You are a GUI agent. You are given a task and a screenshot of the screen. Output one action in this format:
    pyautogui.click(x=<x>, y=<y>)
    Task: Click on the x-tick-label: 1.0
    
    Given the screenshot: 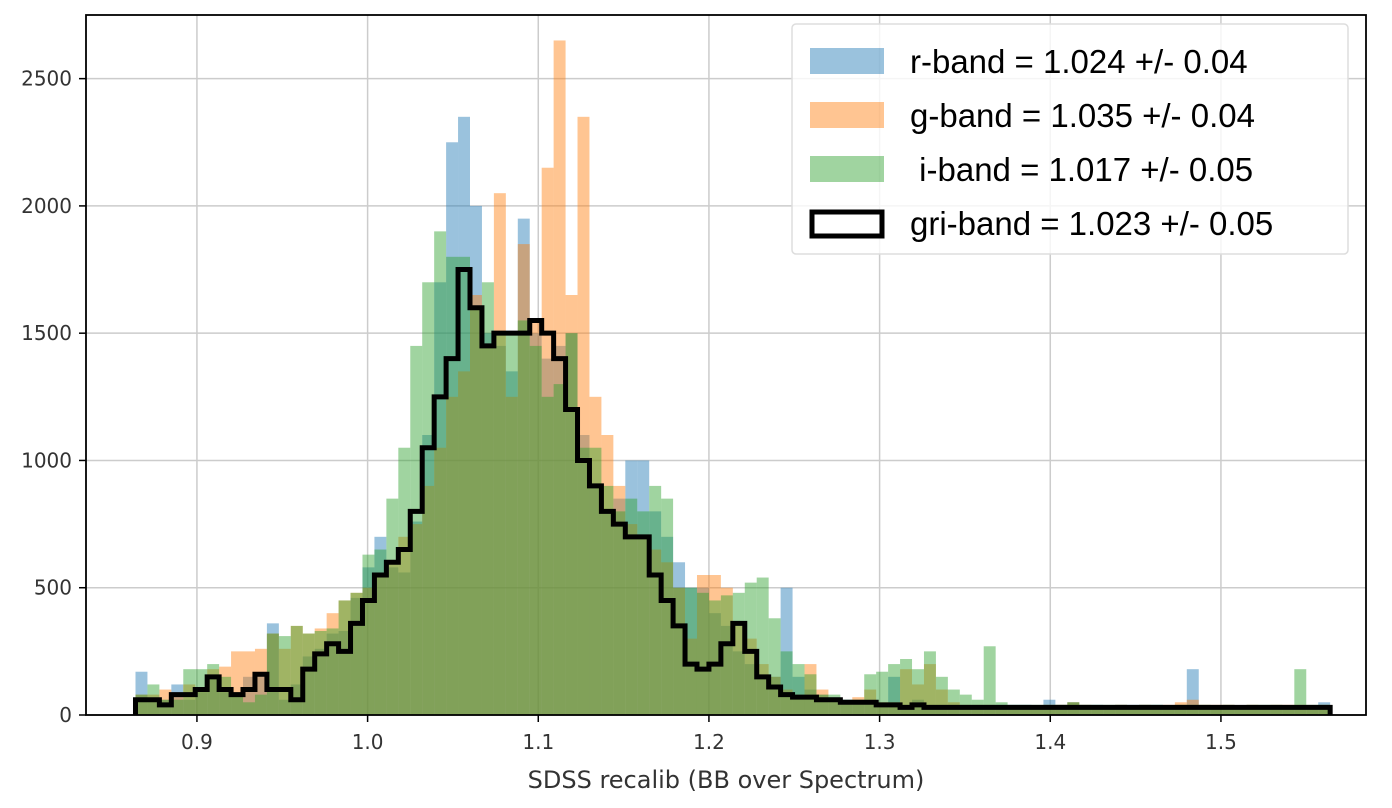 What is the action you would take?
    pyautogui.click(x=368, y=742)
    